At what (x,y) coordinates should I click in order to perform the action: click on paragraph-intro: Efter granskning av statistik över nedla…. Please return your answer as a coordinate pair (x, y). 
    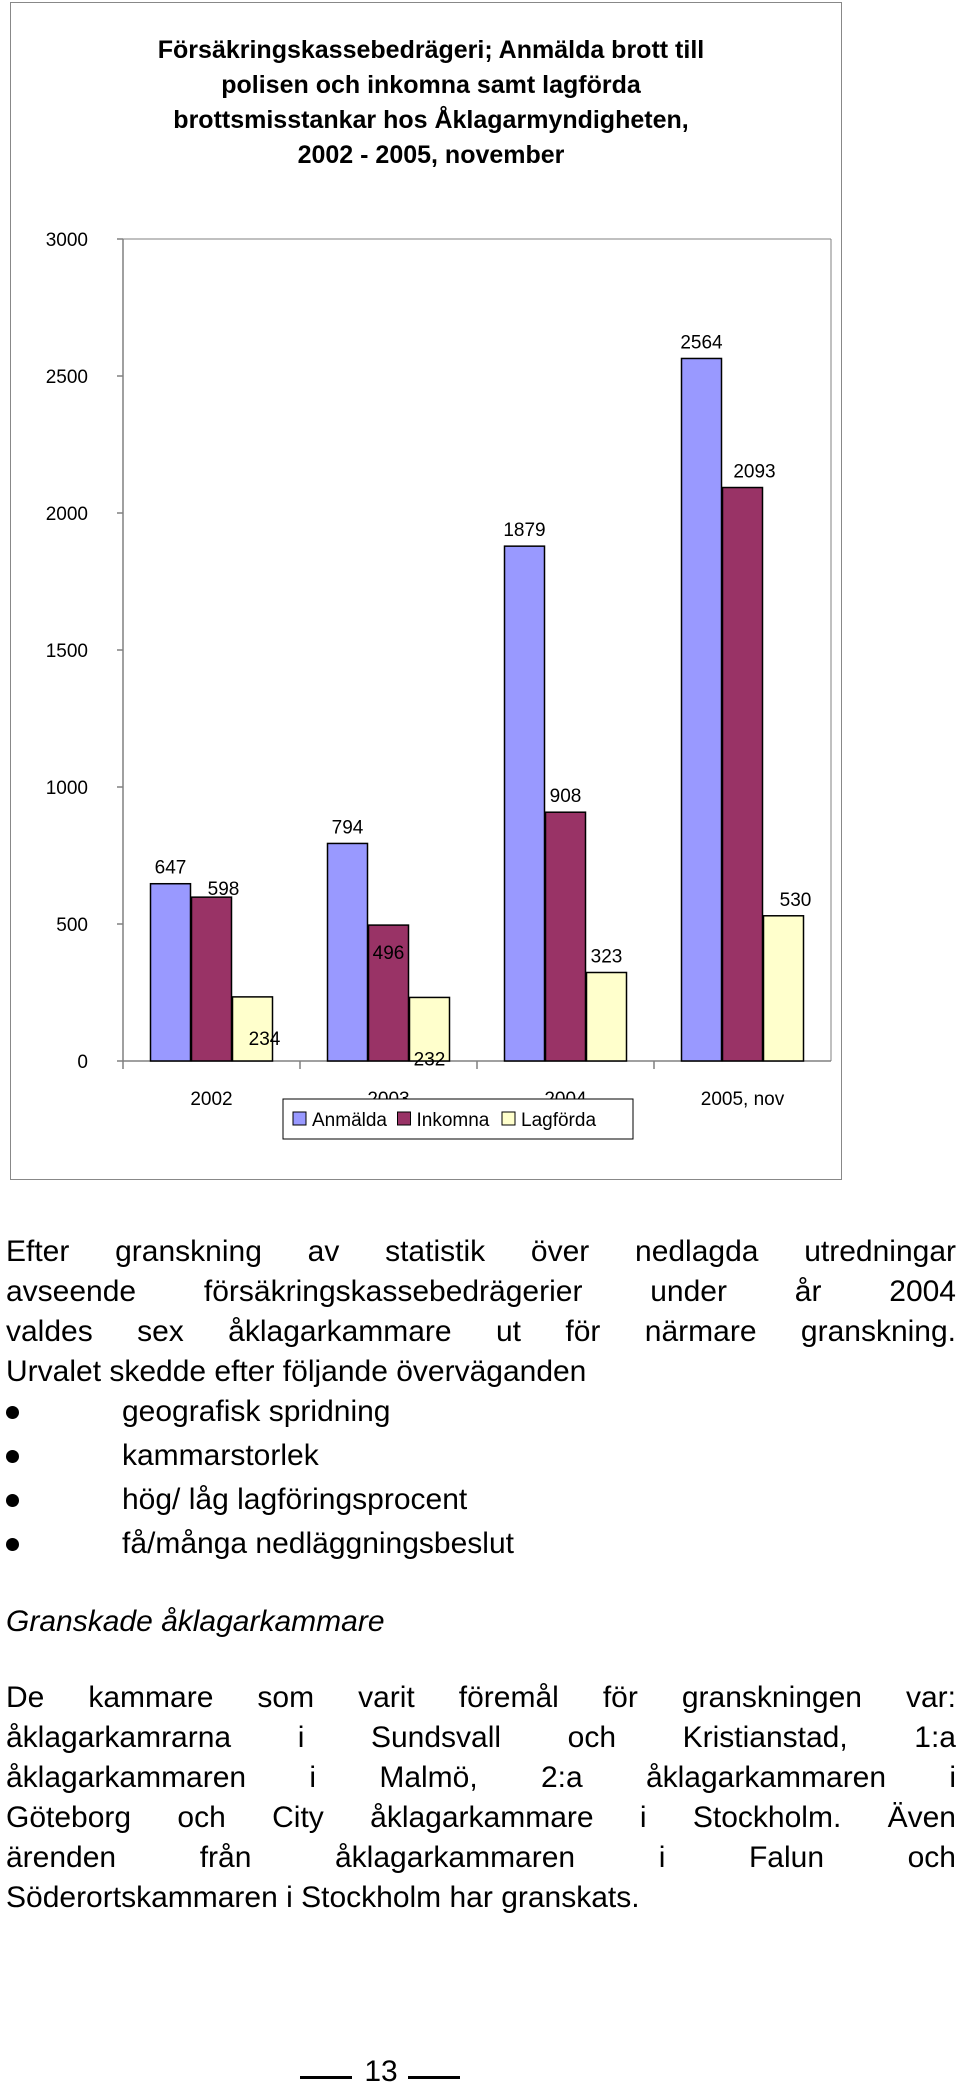
    Looking at the image, I should click on (481, 1312).